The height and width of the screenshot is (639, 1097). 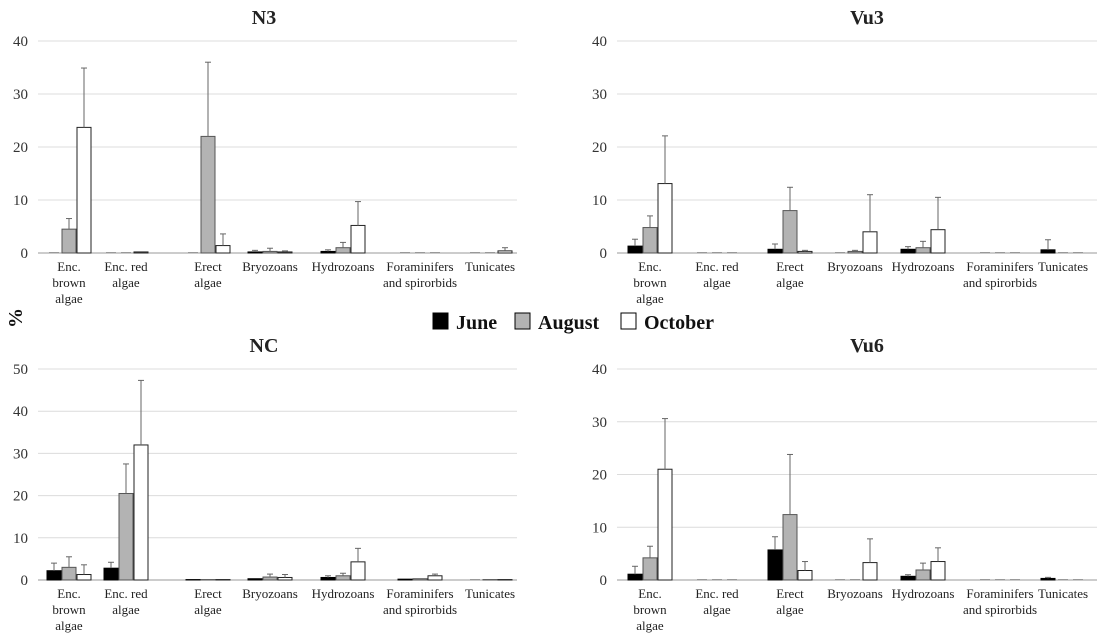 What do you see at coordinates (16, 318) in the screenshot?
I see `shared-y-axis-label: %` at bounding box center [16, 318].